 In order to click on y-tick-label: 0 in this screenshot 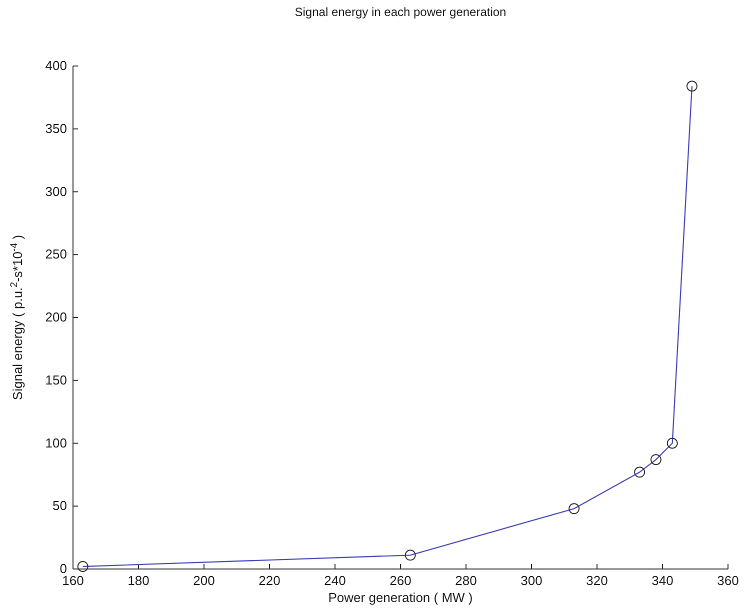, I will do `click(63, 568)`.